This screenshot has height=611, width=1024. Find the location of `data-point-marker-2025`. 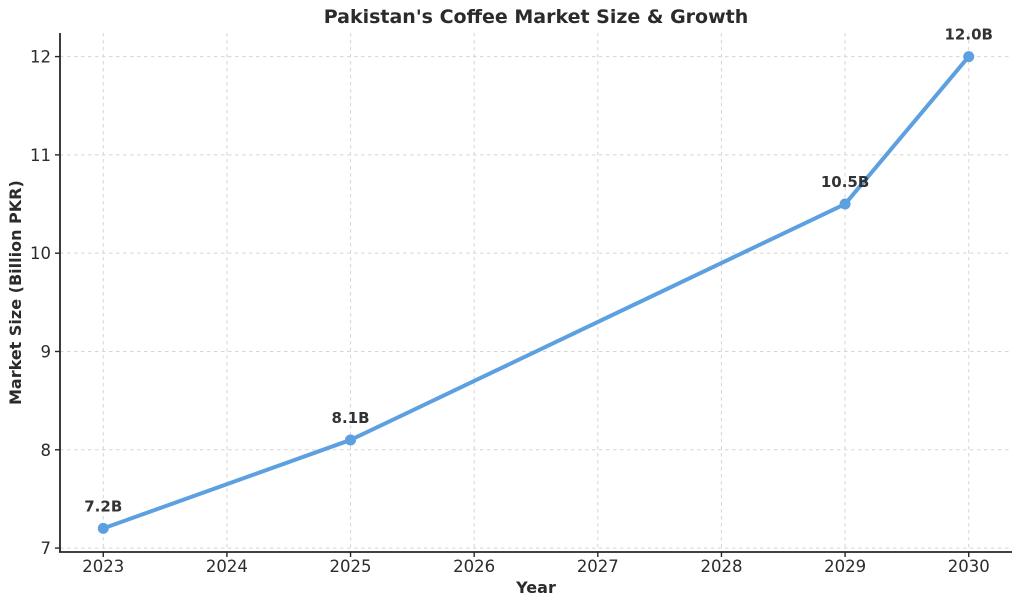

data-point-marker-2025 is located at coordinates (351, 440).